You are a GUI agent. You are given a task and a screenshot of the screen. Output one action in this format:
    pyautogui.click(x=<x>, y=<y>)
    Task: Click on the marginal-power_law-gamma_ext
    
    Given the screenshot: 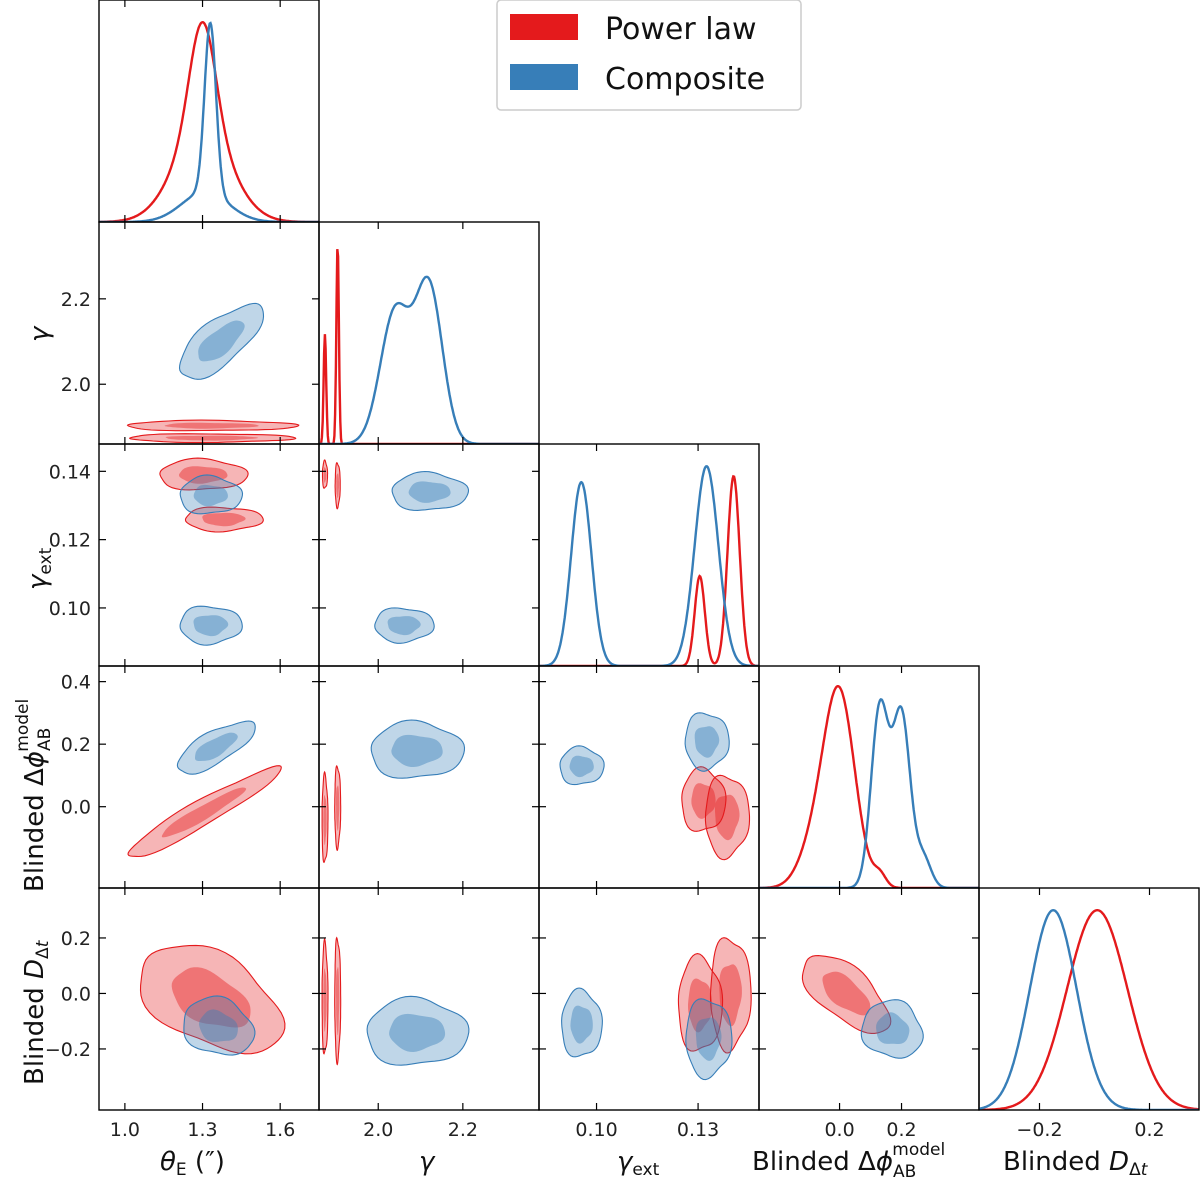 What is the action you would take?
    pyautogui.click(x=649, y=570)
    